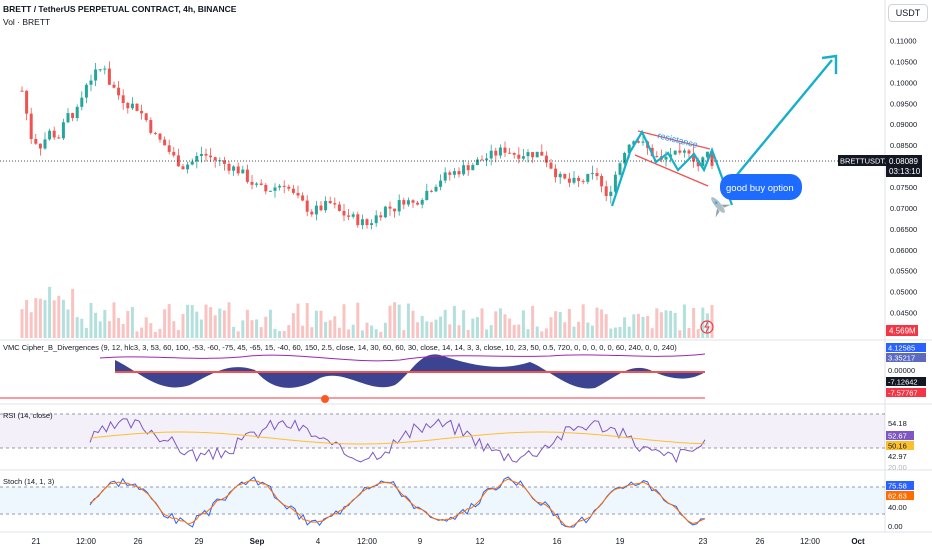 This screenshot has height=550, width=932. What do you see at coordinates (707, 327) in the screenshot?
I see `flash-icon` at bounding box center [707, 327].